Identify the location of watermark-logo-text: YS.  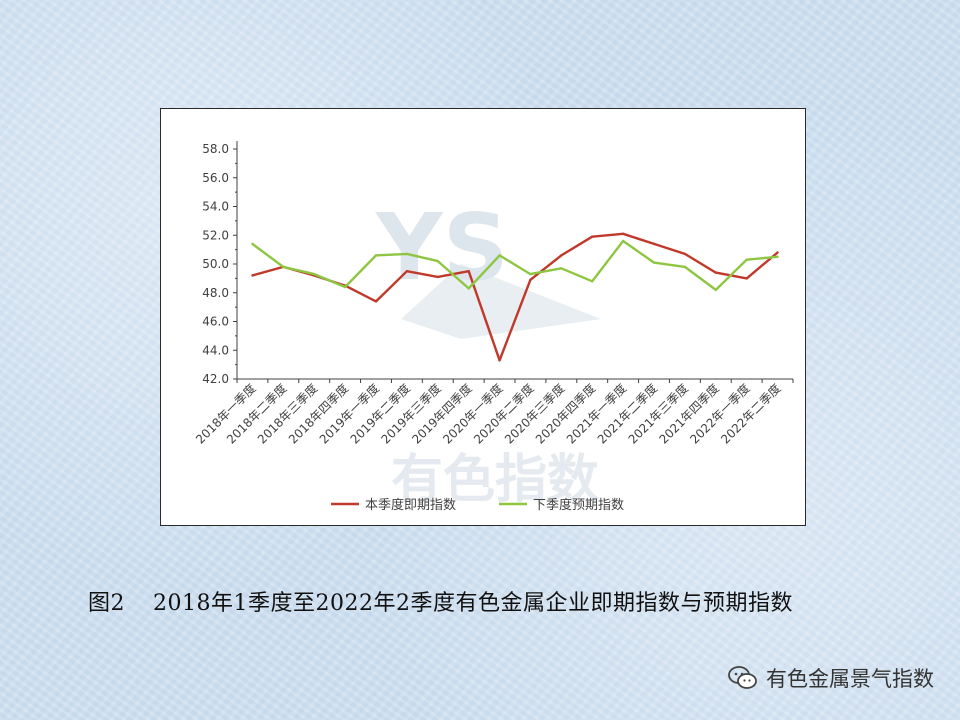
(442, 247).